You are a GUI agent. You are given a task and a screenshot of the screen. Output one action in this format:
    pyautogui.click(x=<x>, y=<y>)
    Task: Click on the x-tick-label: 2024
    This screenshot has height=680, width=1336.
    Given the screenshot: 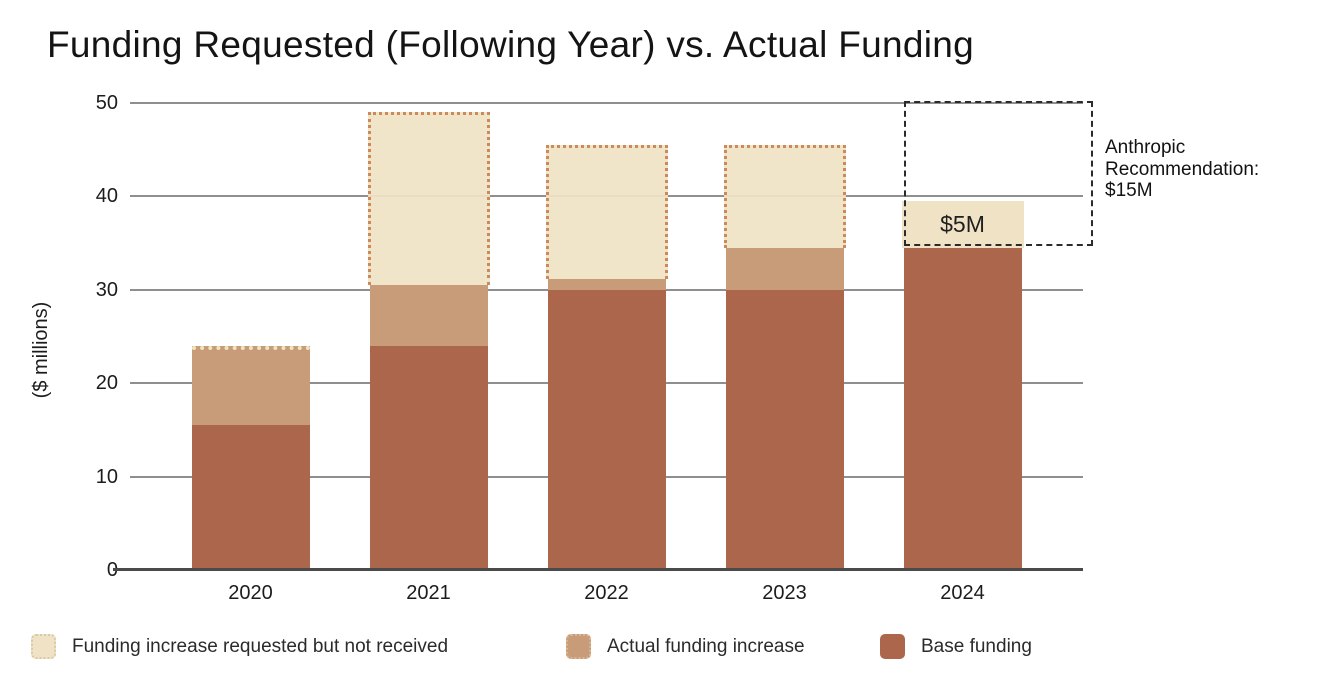 What is the action you would take?
    pyautogui.click(x=962, y=593)
    